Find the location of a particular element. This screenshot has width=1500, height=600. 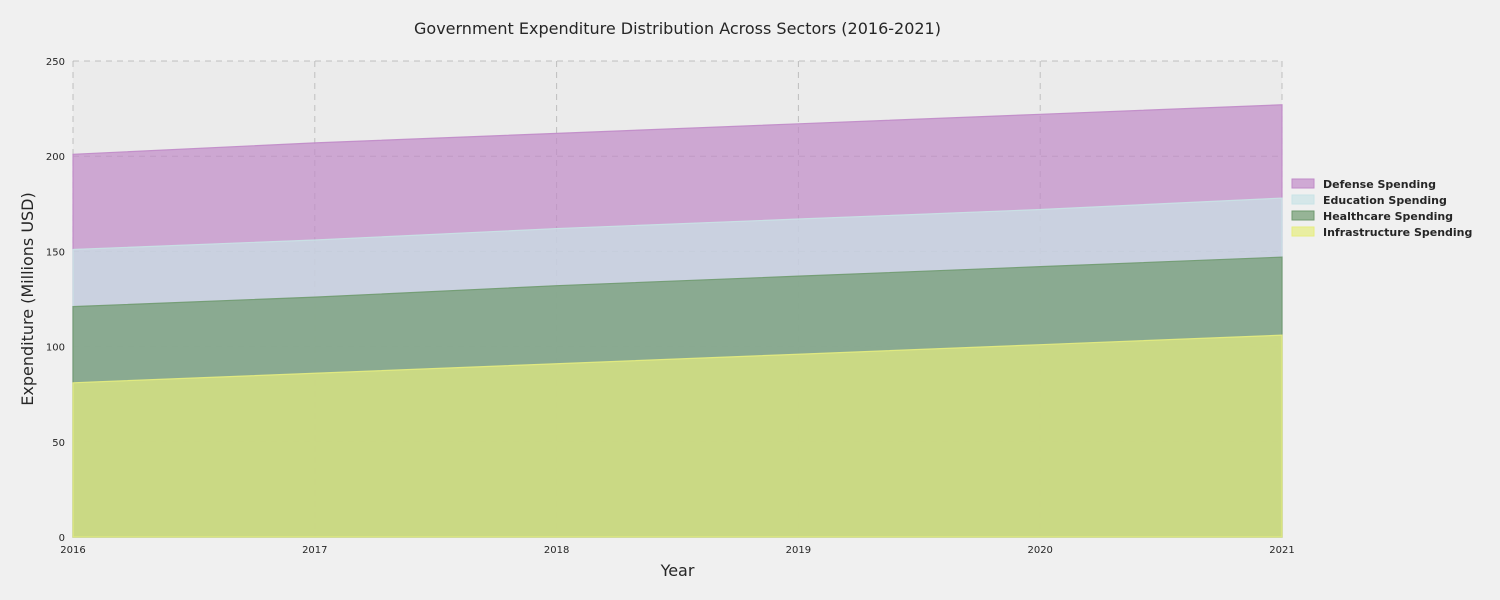

education-spending-legend-swatch is located at coordinates (1303, 199).